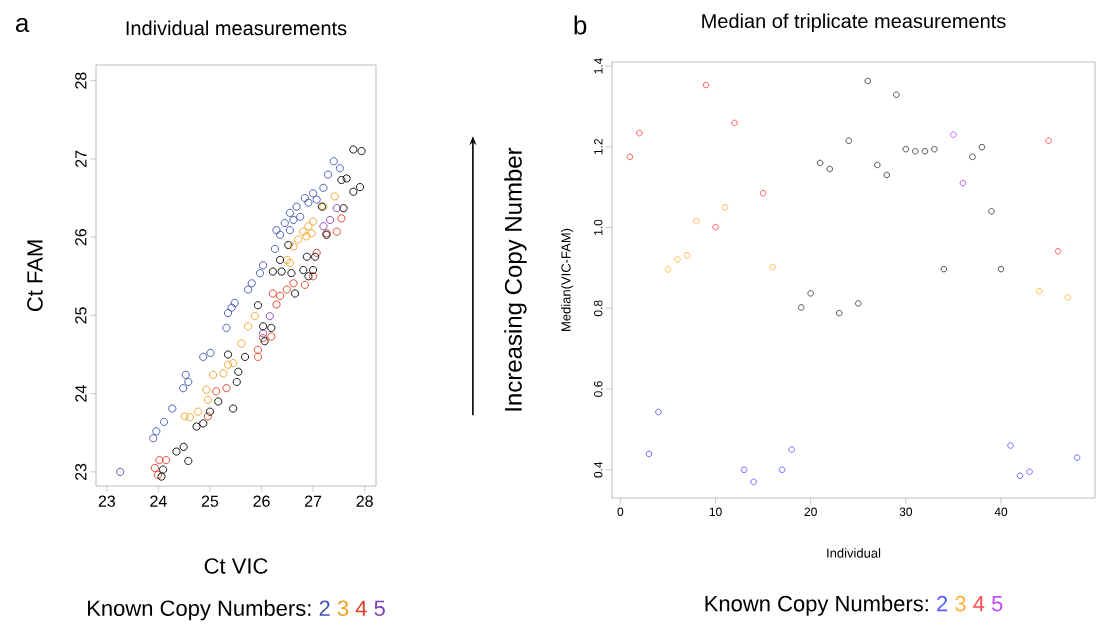  What do you see at coordinates (942, 603) in the screenshot?
I see `text: 2` at bounding box center [942, 603].